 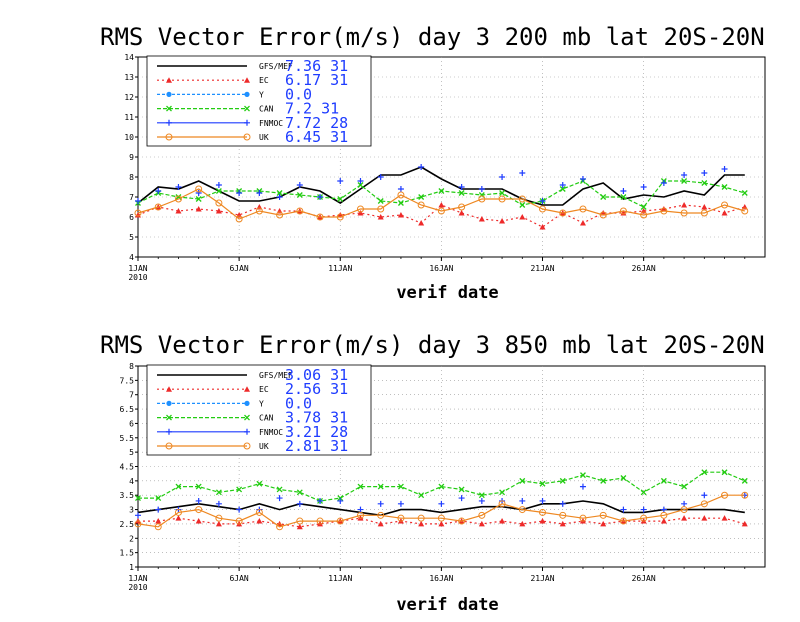 I want to click on legend-label: Y, so click(x=261, y=403).